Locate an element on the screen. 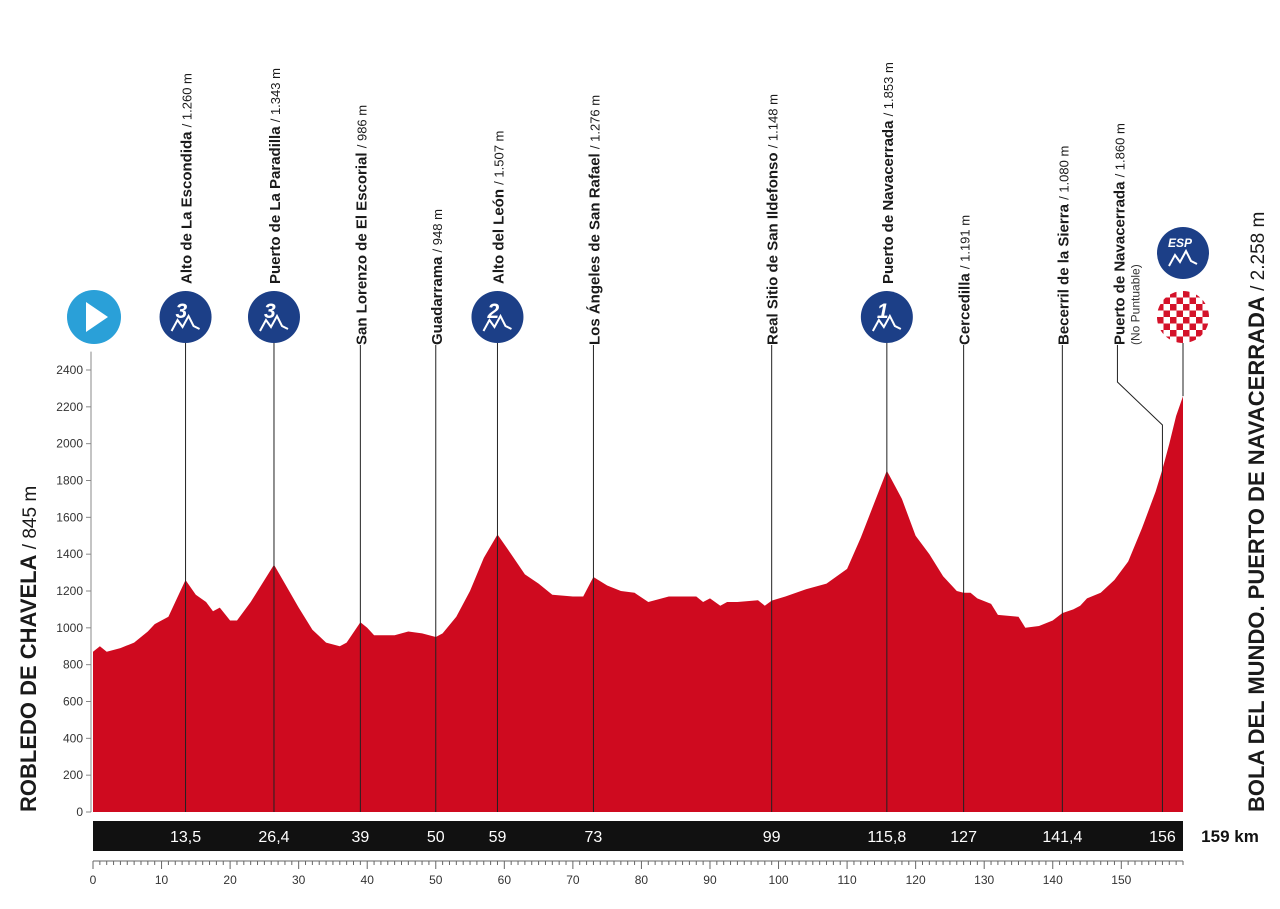  x-tick-label: 50 is located at coordinates (436, 880).